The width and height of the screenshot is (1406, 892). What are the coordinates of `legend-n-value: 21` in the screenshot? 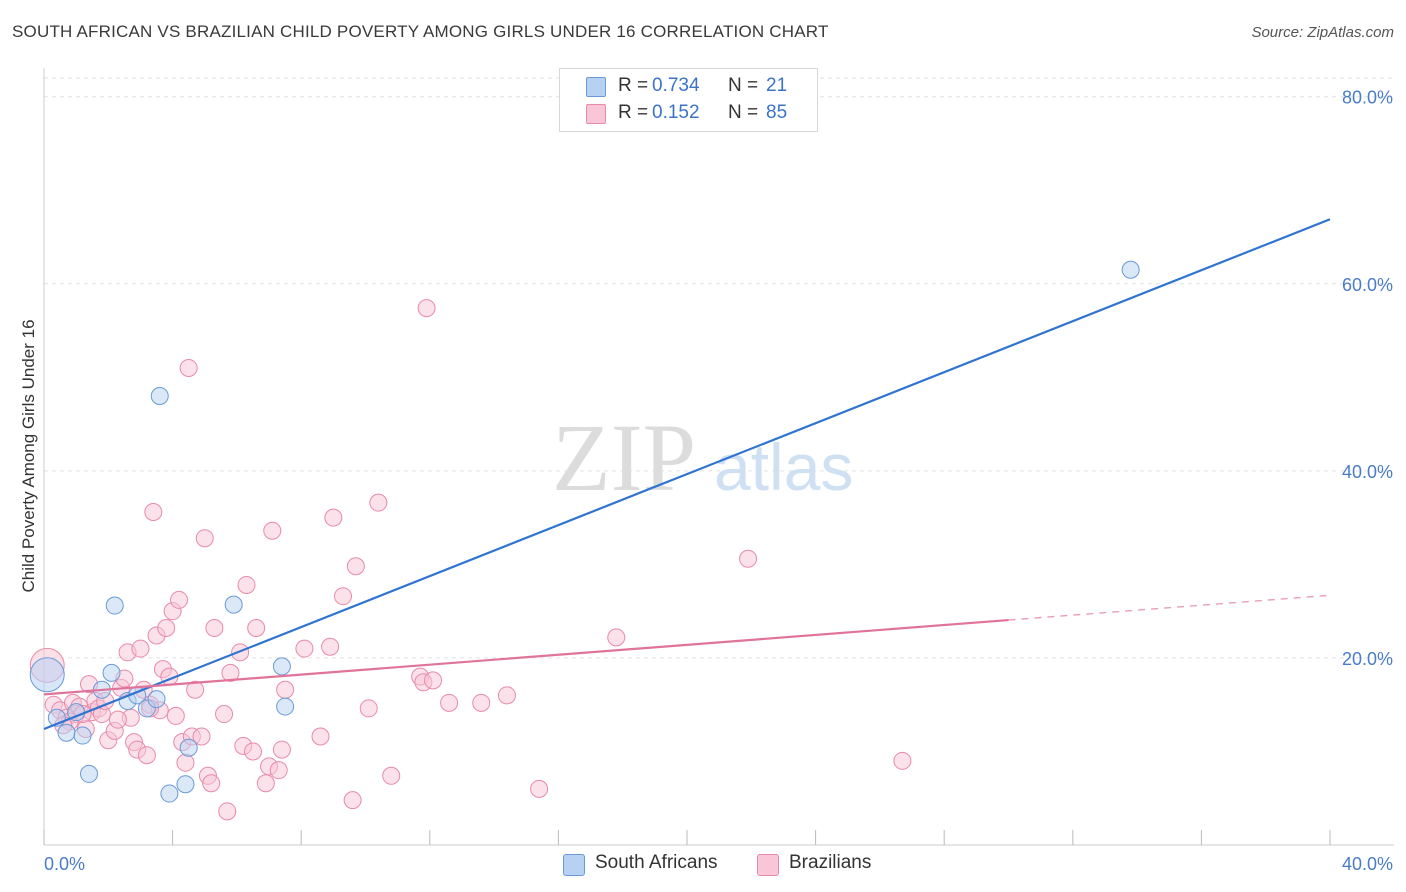 It's located at (777, 85).